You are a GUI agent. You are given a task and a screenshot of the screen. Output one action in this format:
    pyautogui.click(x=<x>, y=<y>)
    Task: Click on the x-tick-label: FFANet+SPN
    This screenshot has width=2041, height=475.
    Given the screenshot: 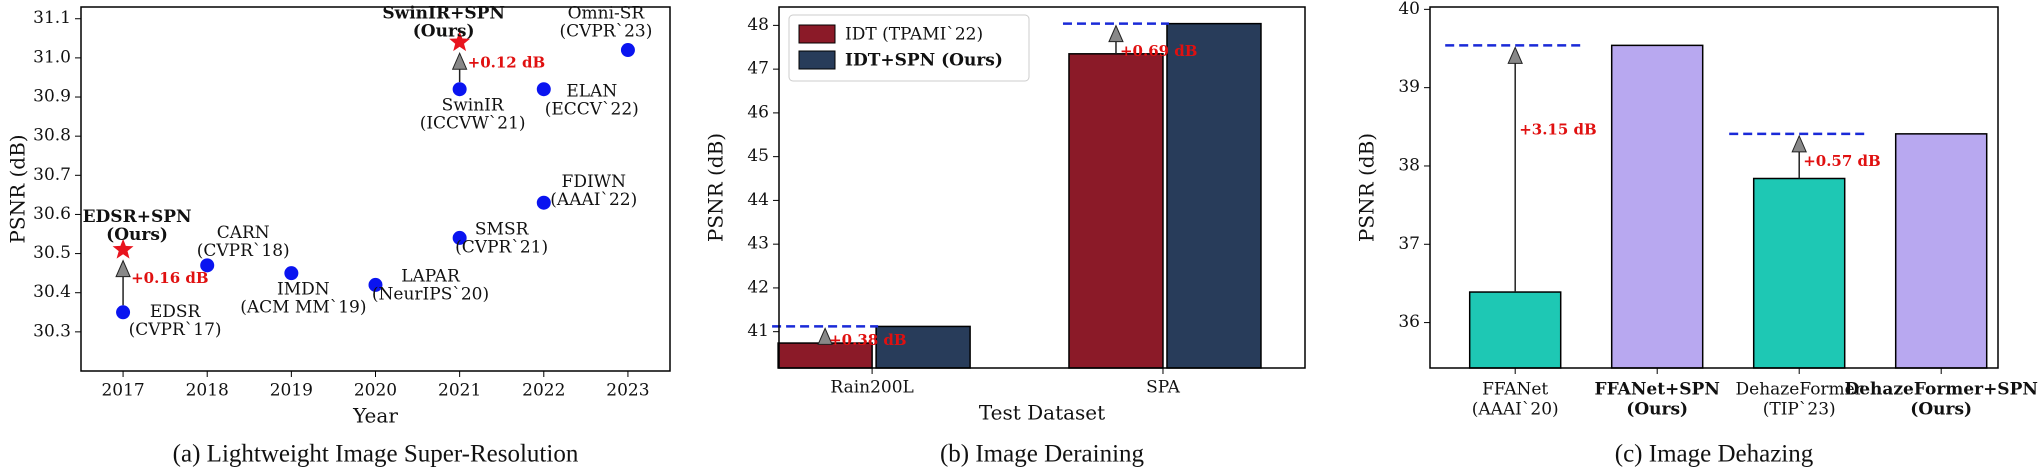 What is the action you would take?
    pyautogui.click(x=1657, y=390)
    